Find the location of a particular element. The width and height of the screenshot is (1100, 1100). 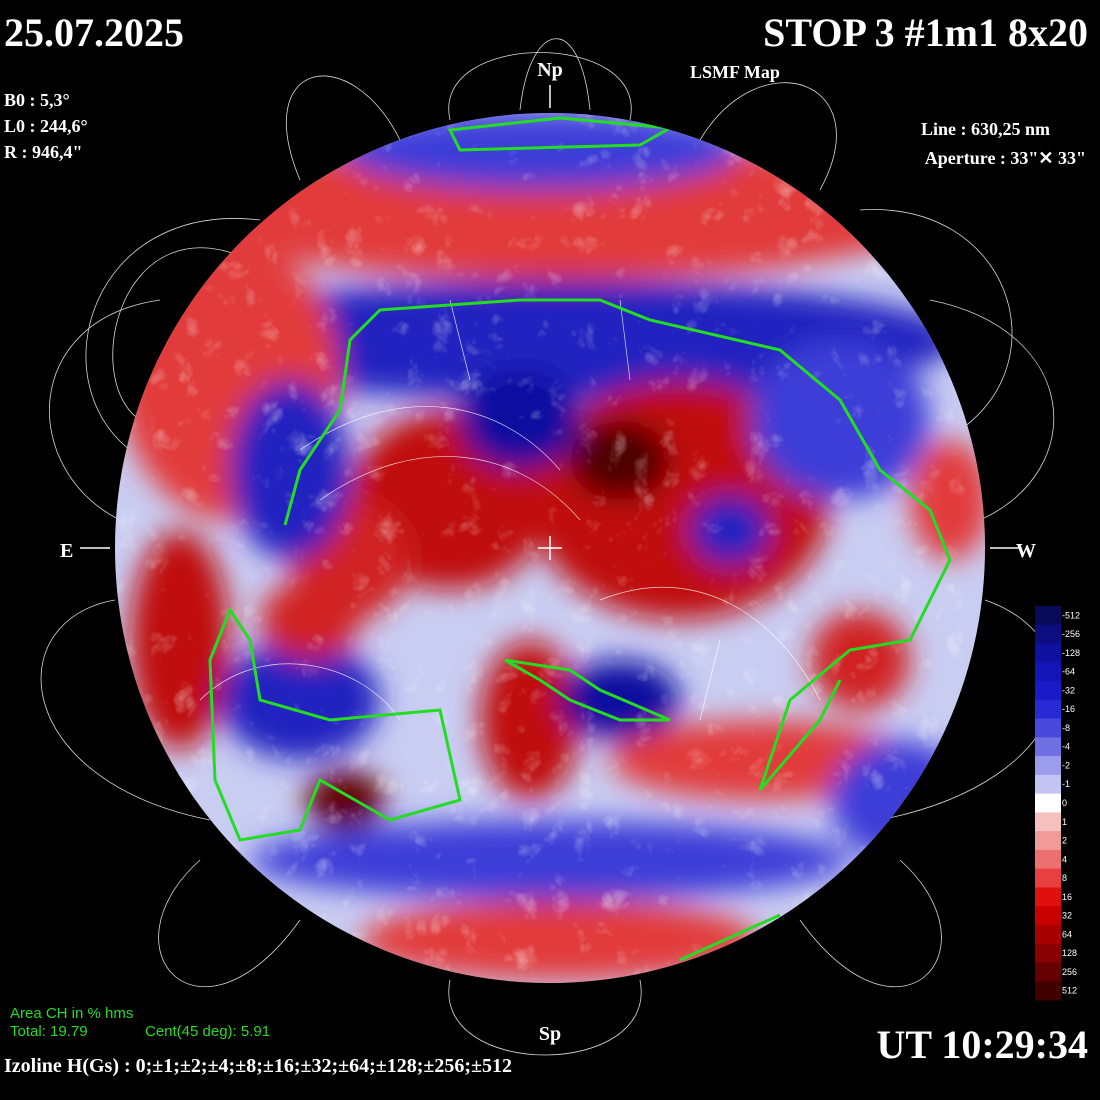

colorbar-label: -16 is located at coordinates (1068, 709).